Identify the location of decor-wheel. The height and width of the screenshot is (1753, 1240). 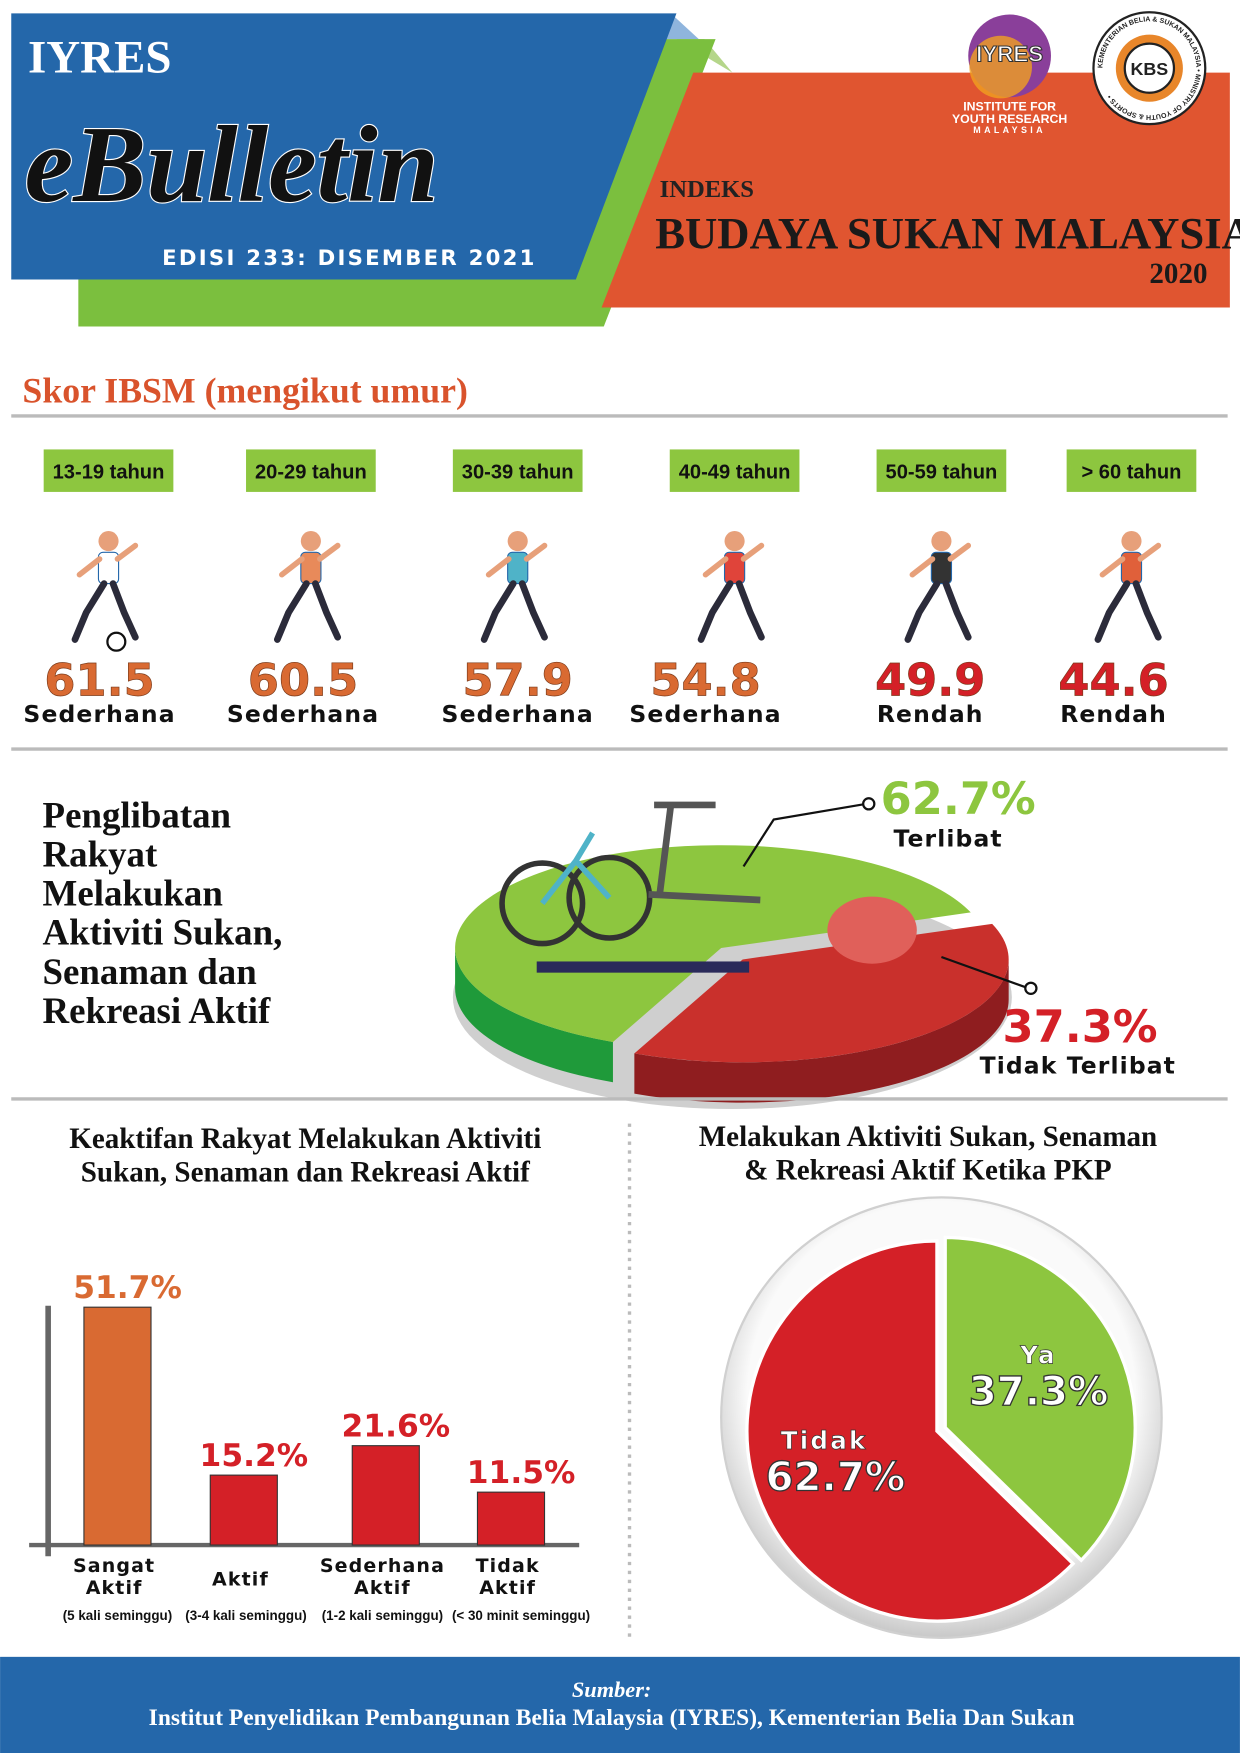
(542, 903).